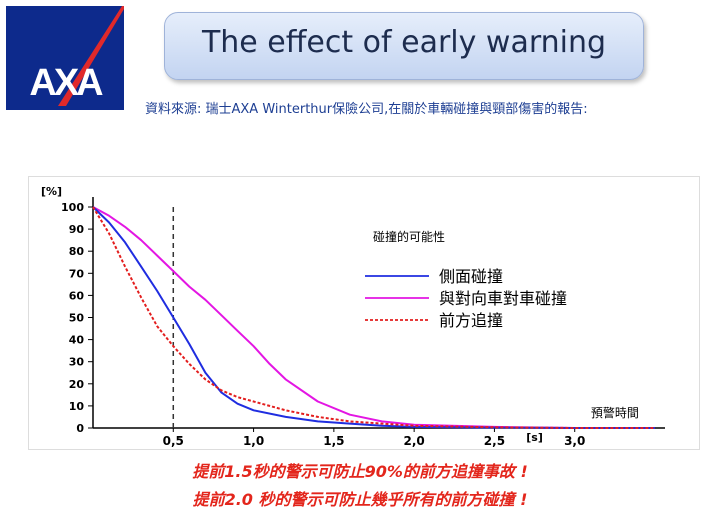  Describe the element at coordinates (615, 412) in the screenshot. I see `x-axis-label: 預警時間` at that location.